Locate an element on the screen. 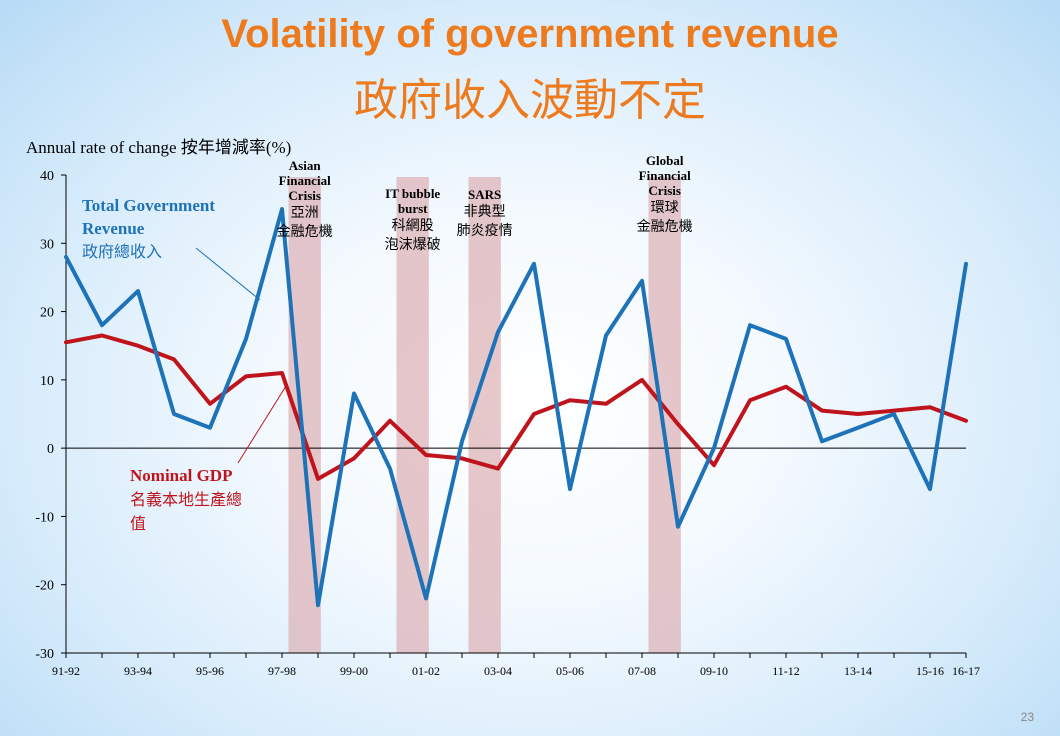 The height and width of the screenshot is (736, 1060). crisis-label-zh: 肺炎疫情 is located at coordinates (485, 231).